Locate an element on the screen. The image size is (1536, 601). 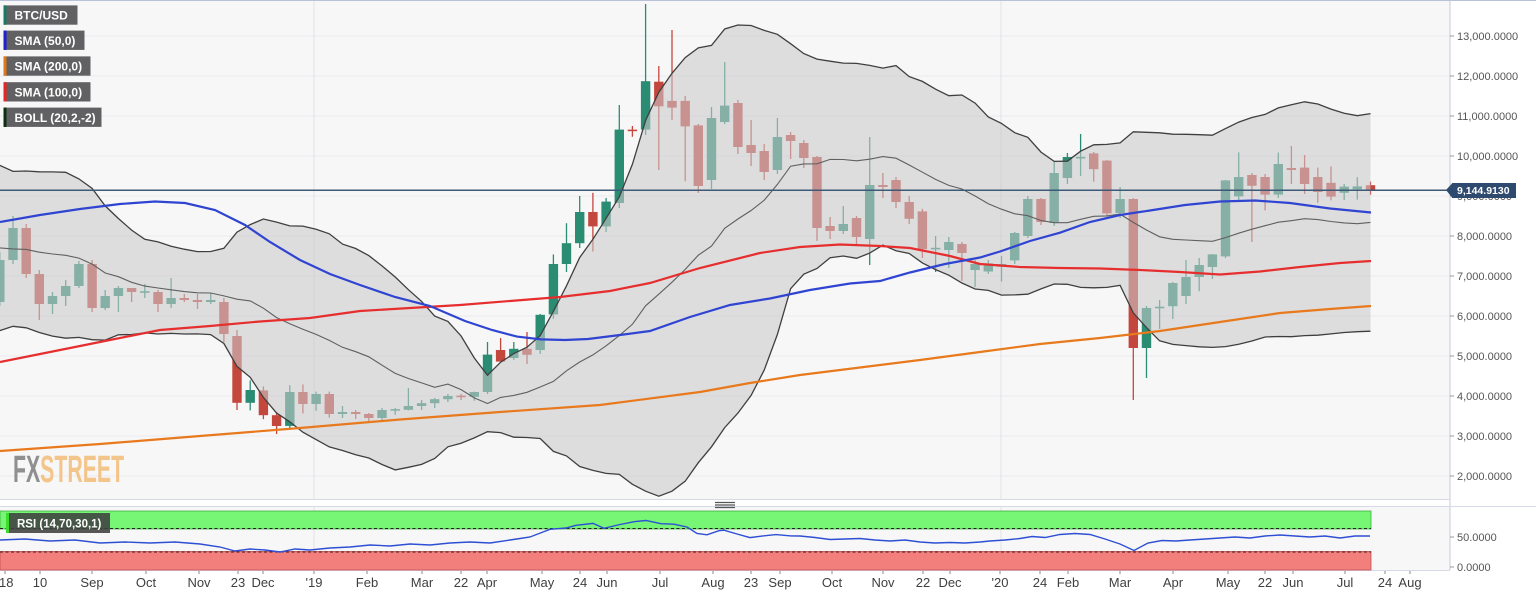
svg-text: 10 is located at coordinates (40, 582).